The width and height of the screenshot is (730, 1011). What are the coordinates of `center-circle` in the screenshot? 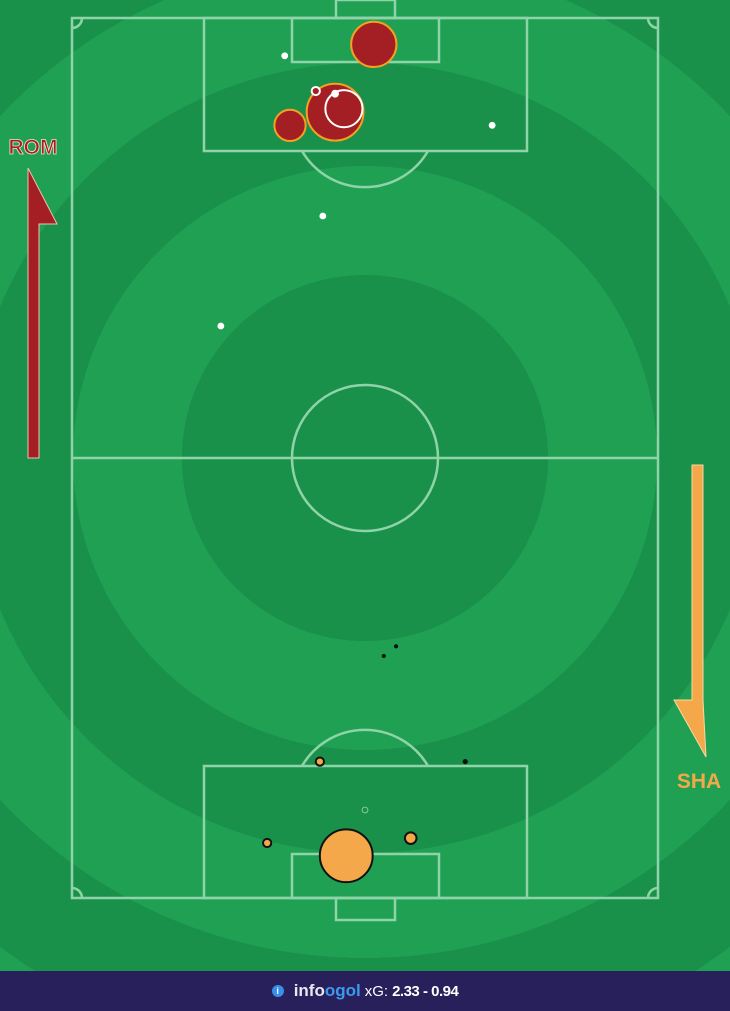 It's located at (365, 458).